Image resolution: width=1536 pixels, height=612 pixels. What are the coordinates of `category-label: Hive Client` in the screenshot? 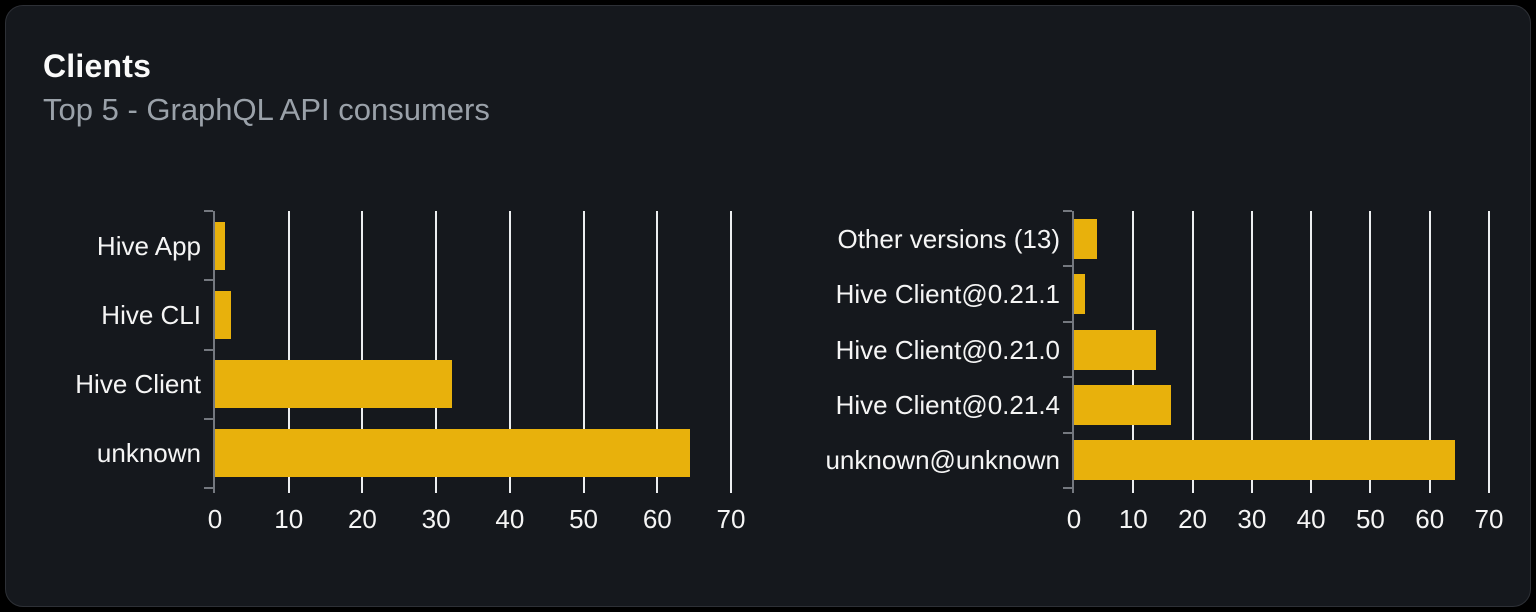 It's located at (138, 384).